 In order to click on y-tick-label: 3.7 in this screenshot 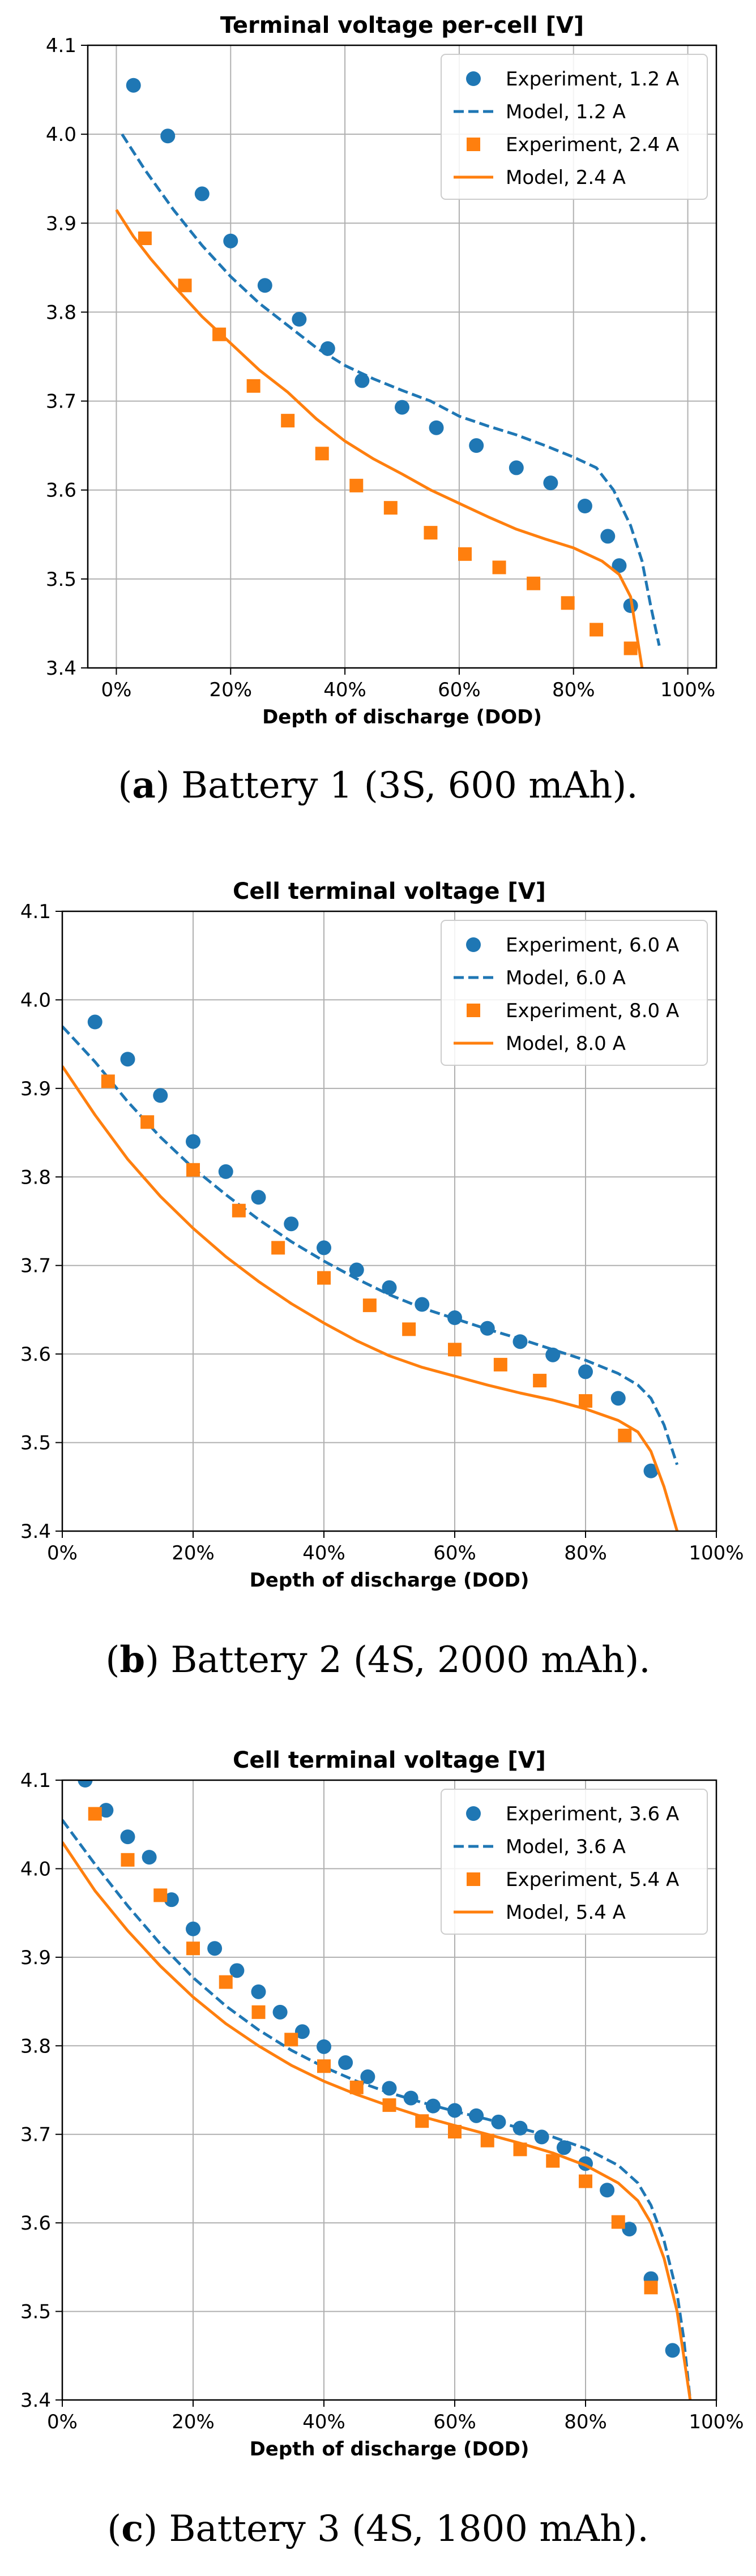, I will do `click(61, 402)`.